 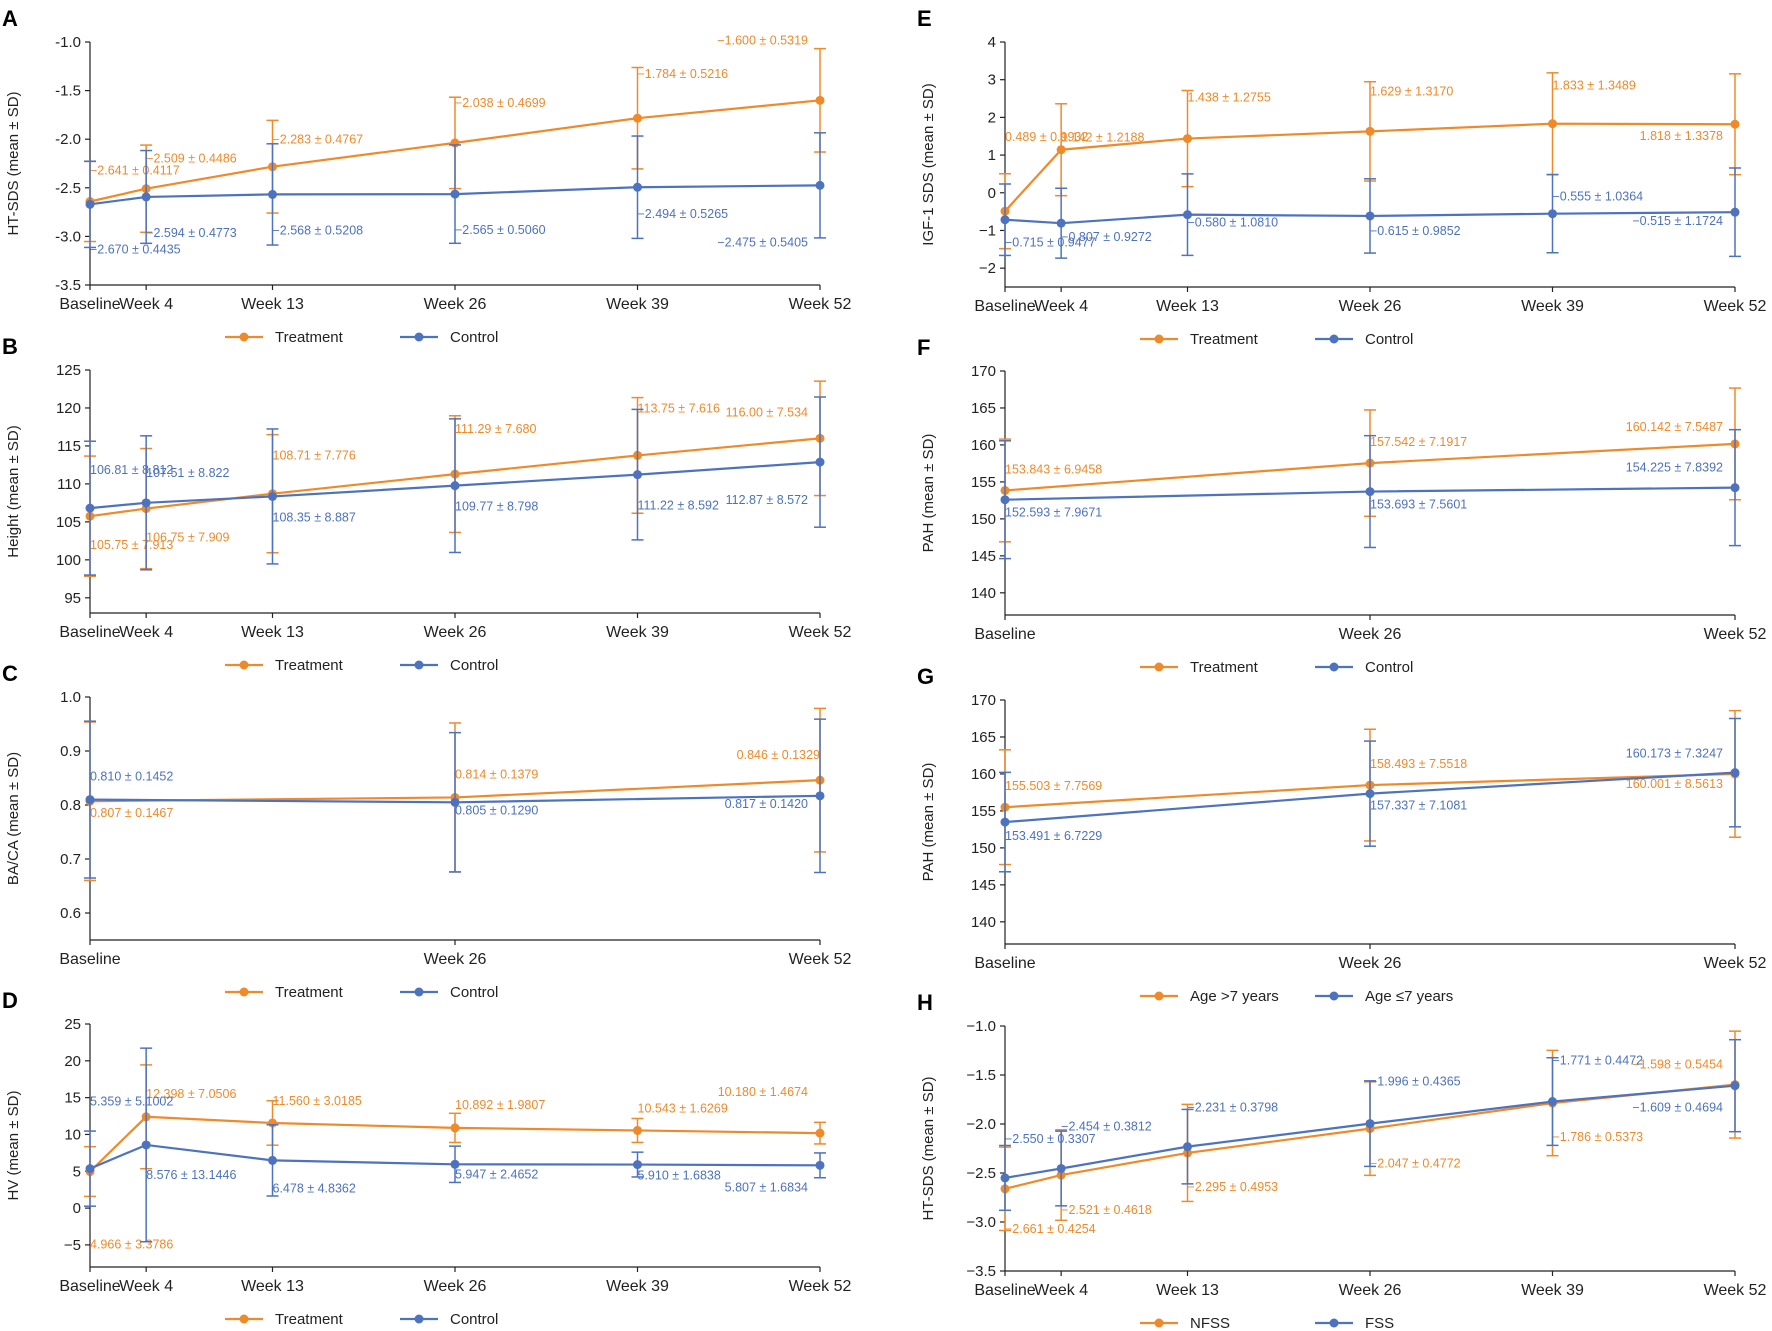 I want to click on legend: NFSS FSS, so click(x=1267, y=1323).